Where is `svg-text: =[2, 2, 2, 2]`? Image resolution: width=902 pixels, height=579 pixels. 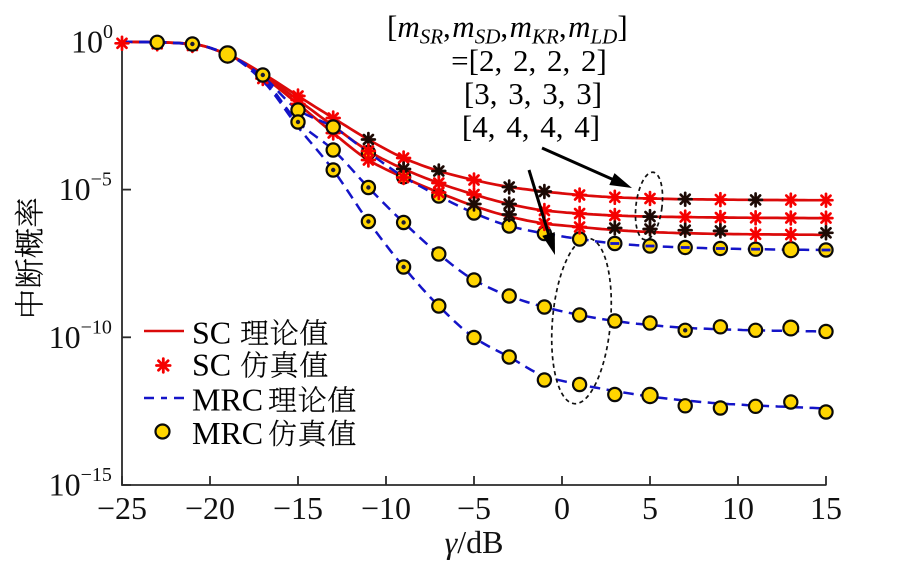 svg-text: =[2, 2, 2, 2] is located at coordinates (529, 60).